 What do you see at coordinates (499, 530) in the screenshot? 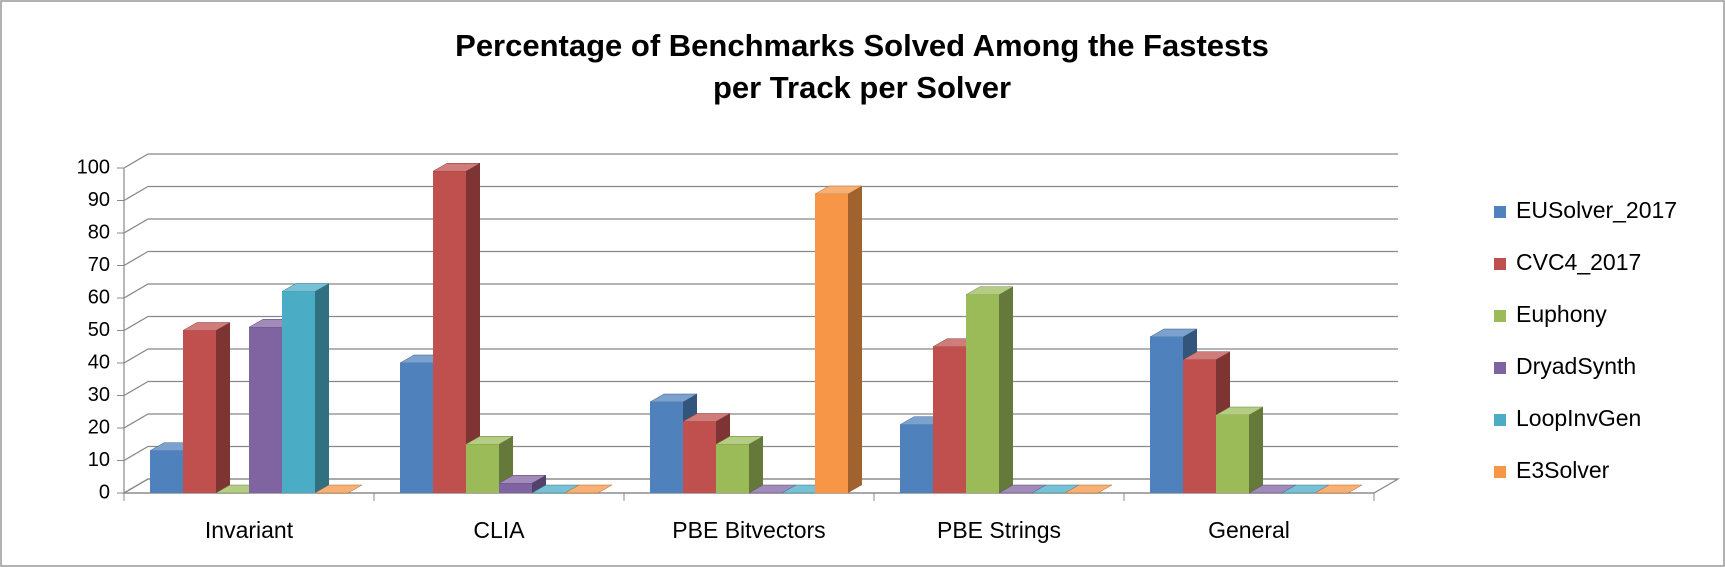
I see `x-tick-label: CLIA` at bounding box center [499, 530].